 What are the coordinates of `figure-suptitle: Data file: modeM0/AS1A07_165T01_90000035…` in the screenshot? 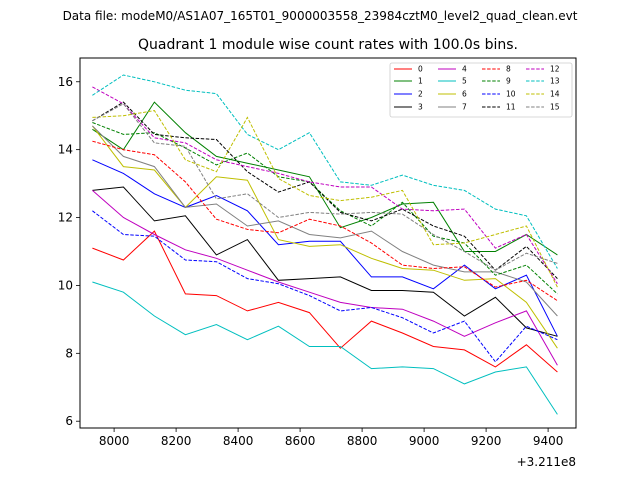 It's located at (320, 16).